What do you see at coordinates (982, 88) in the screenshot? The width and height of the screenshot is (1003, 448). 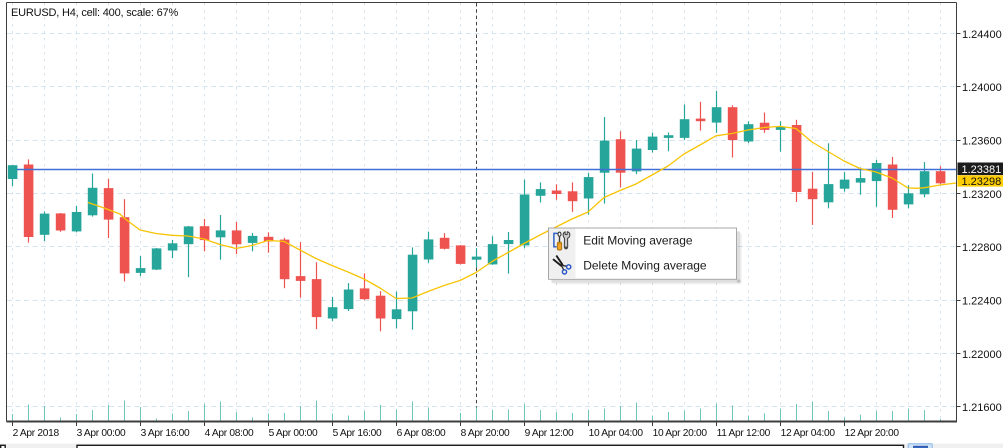 I see `svg-text: 1.24000` at bounding box center [982, 88].